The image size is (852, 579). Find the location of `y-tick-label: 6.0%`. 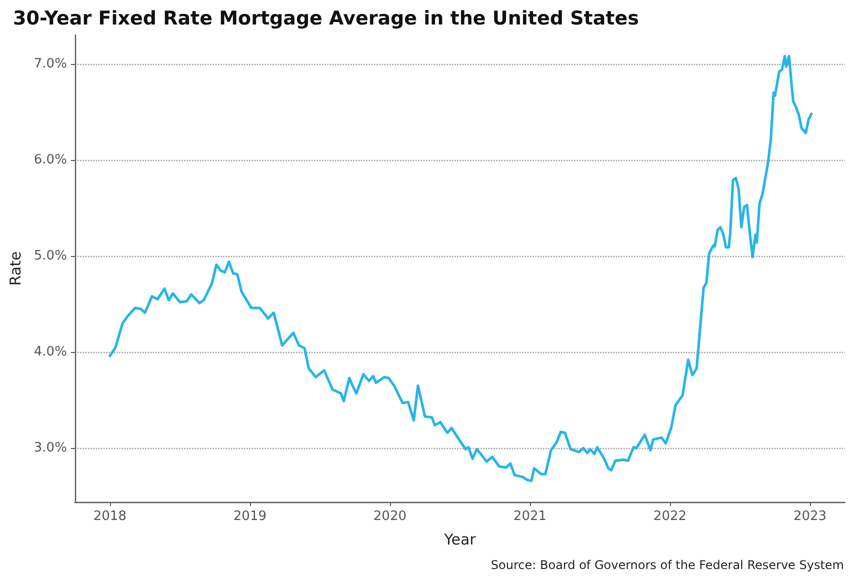

y-tick-label: 6.0% is located at coordinates (50, 160).